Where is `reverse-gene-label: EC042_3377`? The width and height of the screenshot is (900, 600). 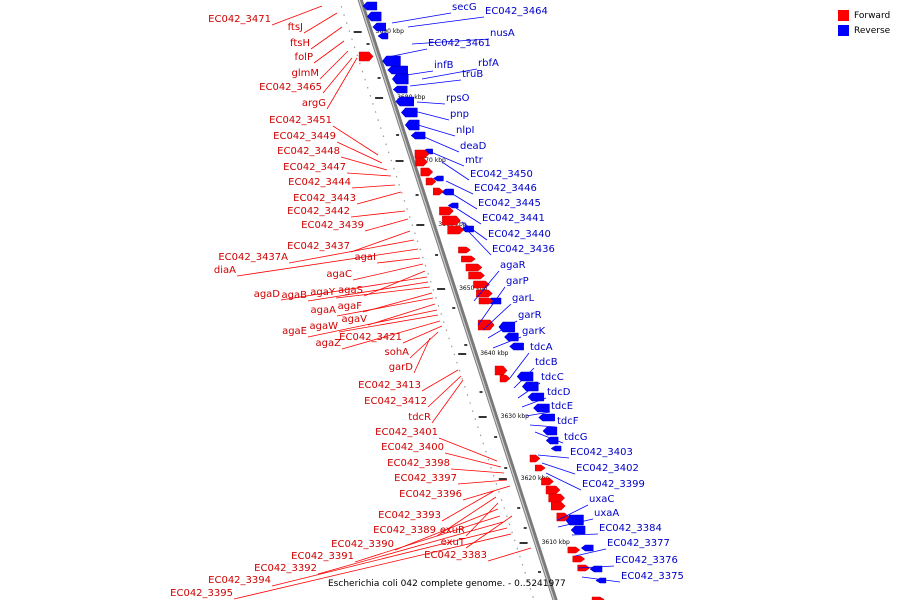 reverse-gene-label: EC042_3377 is located at coordinates (638, 543).